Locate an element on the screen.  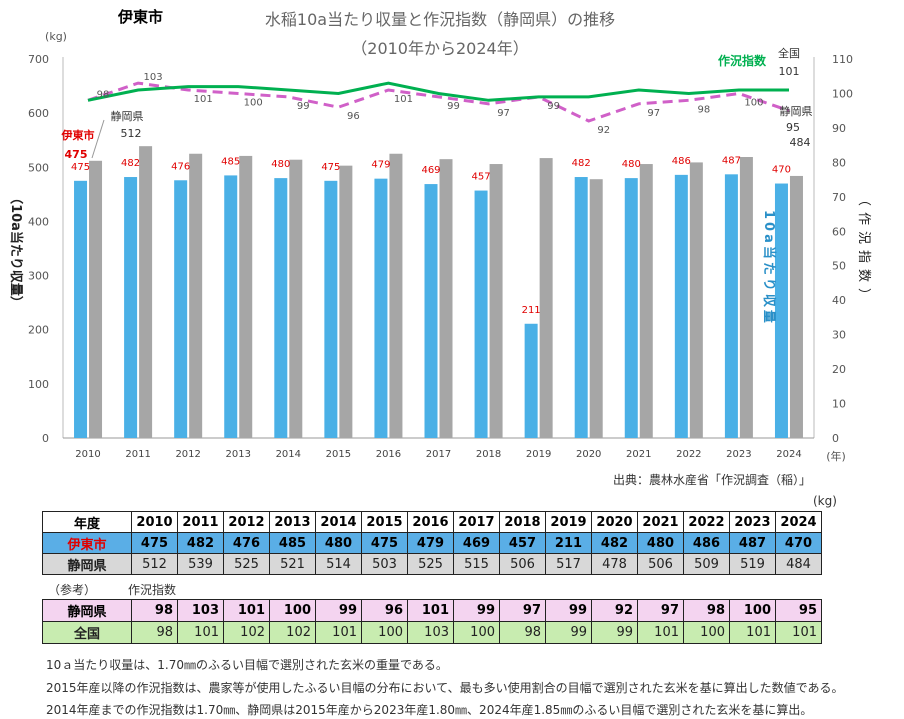
x-tick-label: 2024 is located at coordinates (788, 454).